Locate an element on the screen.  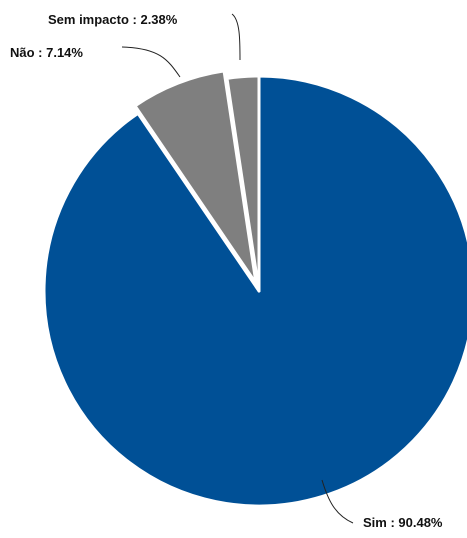
leader-line-n-o is located at coordinates (151, 62).